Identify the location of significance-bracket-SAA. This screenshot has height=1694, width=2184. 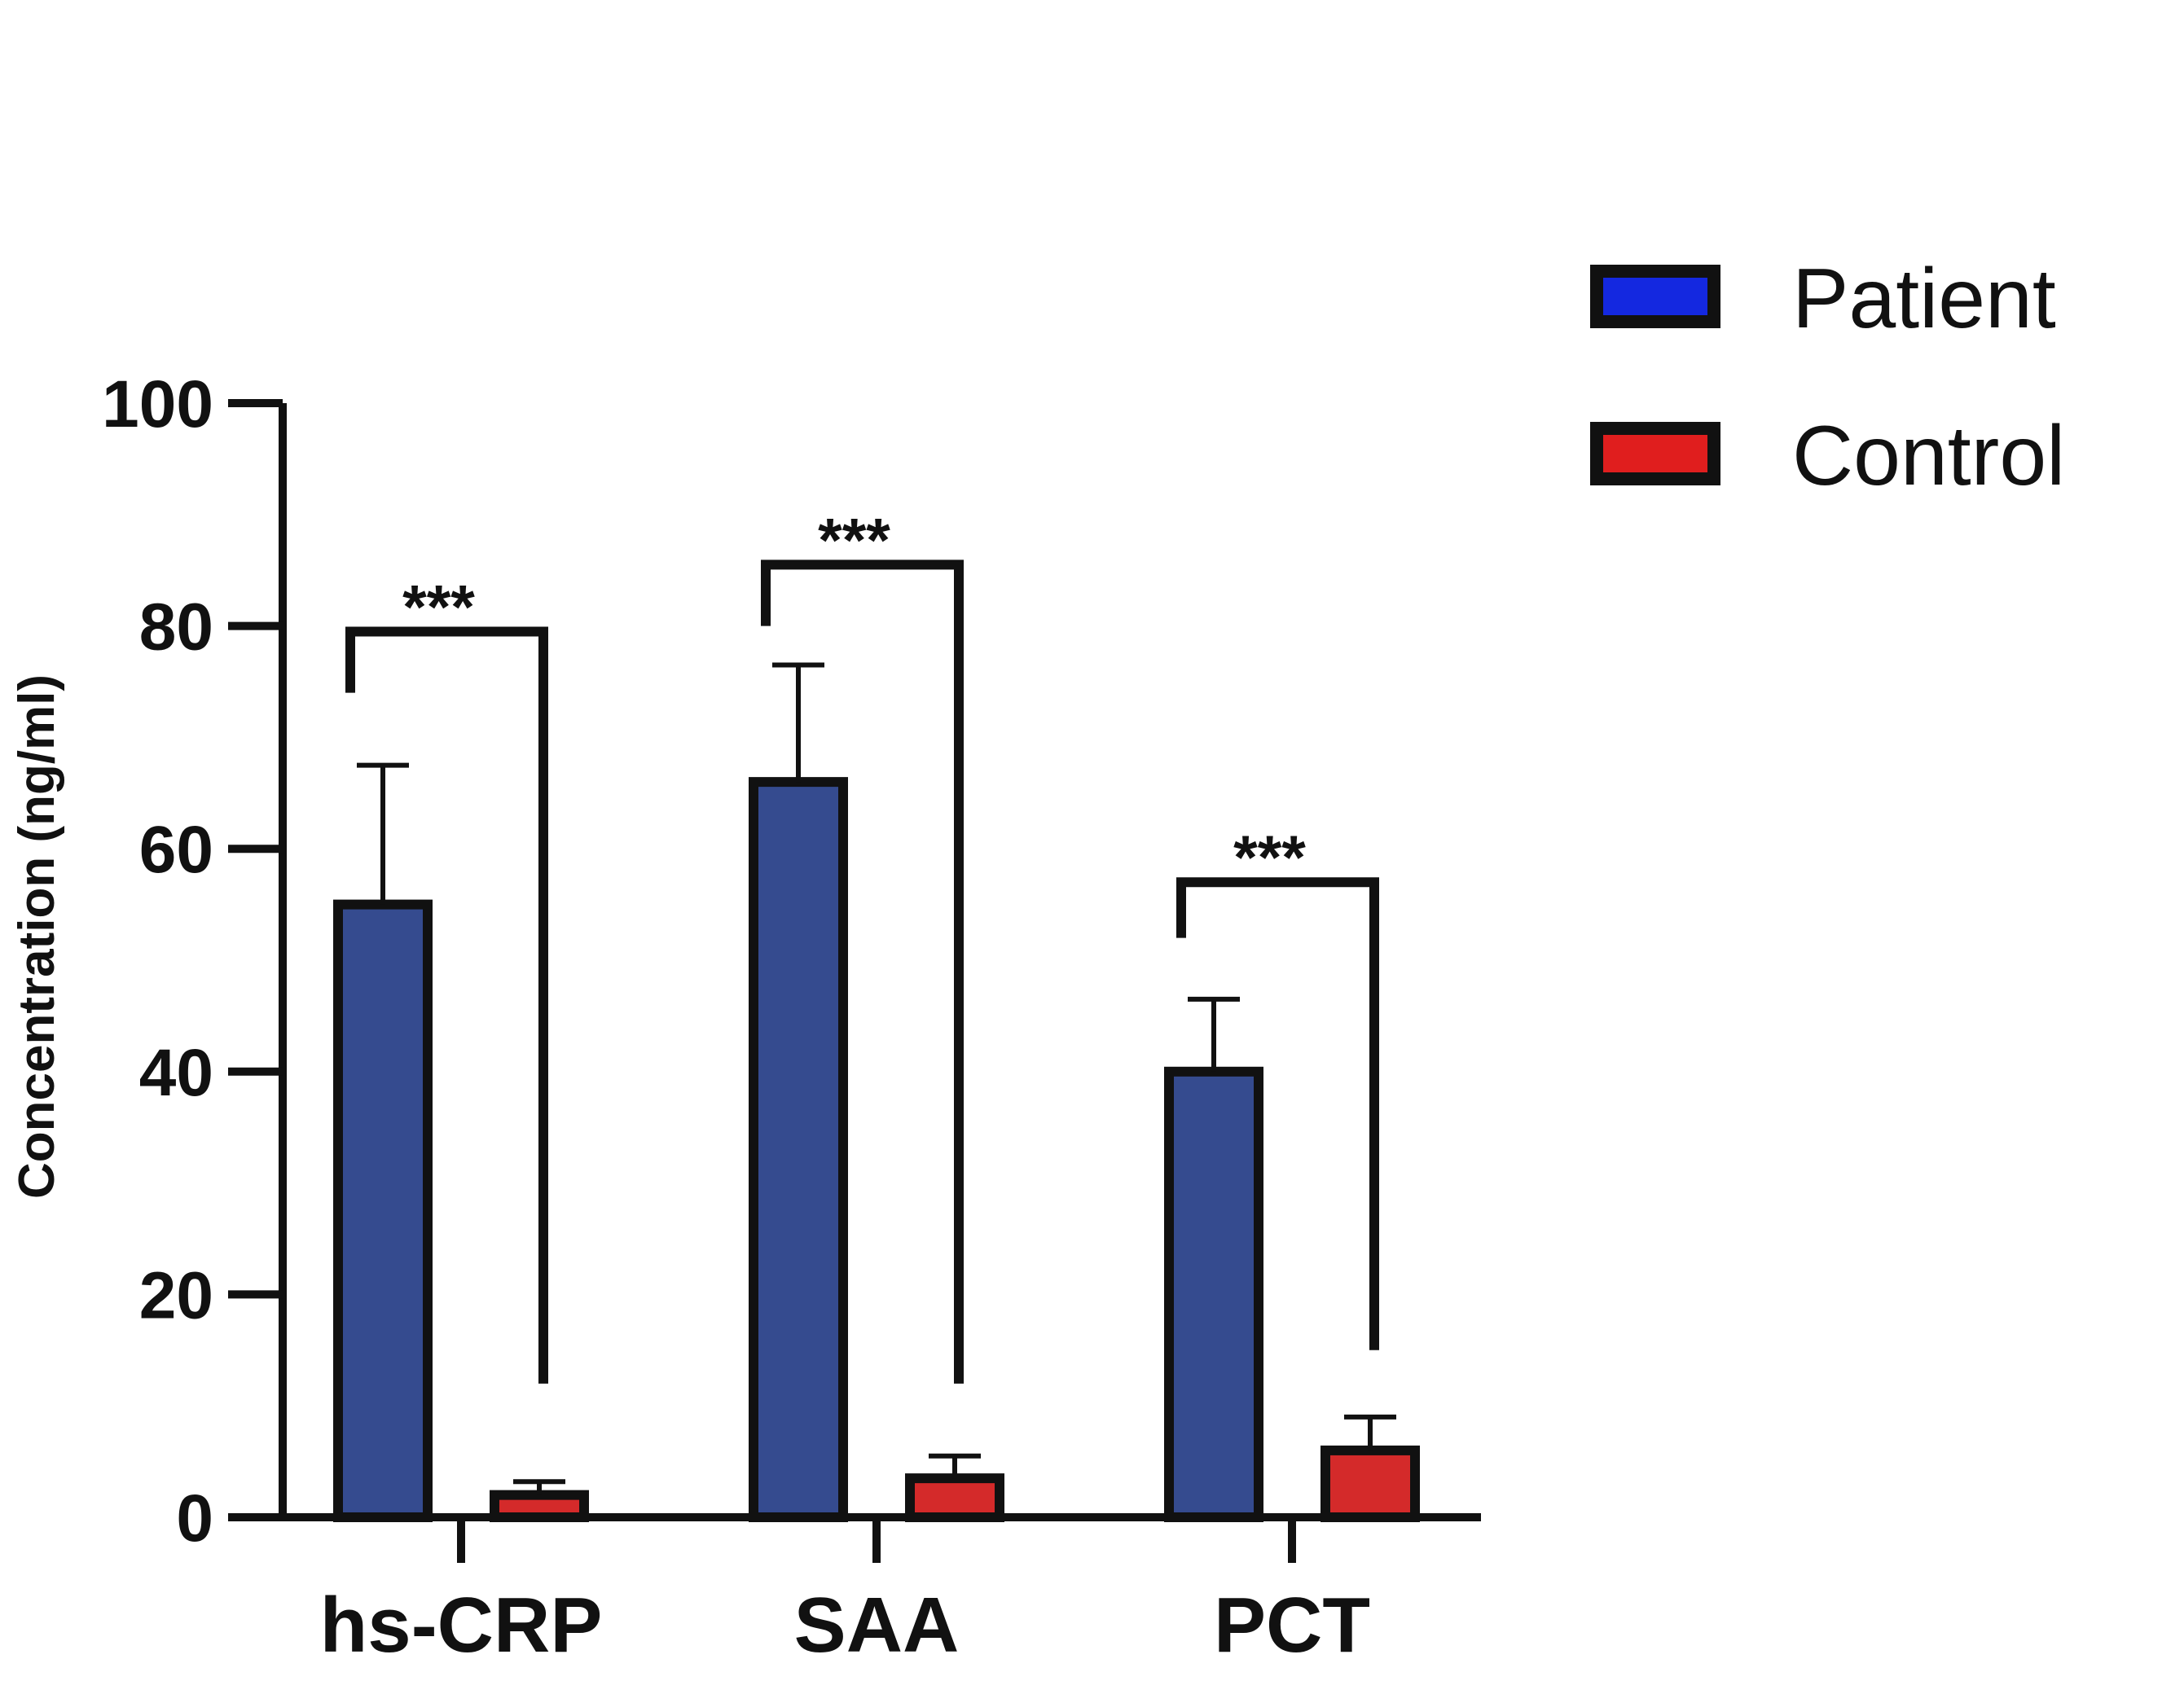
(862, 972).